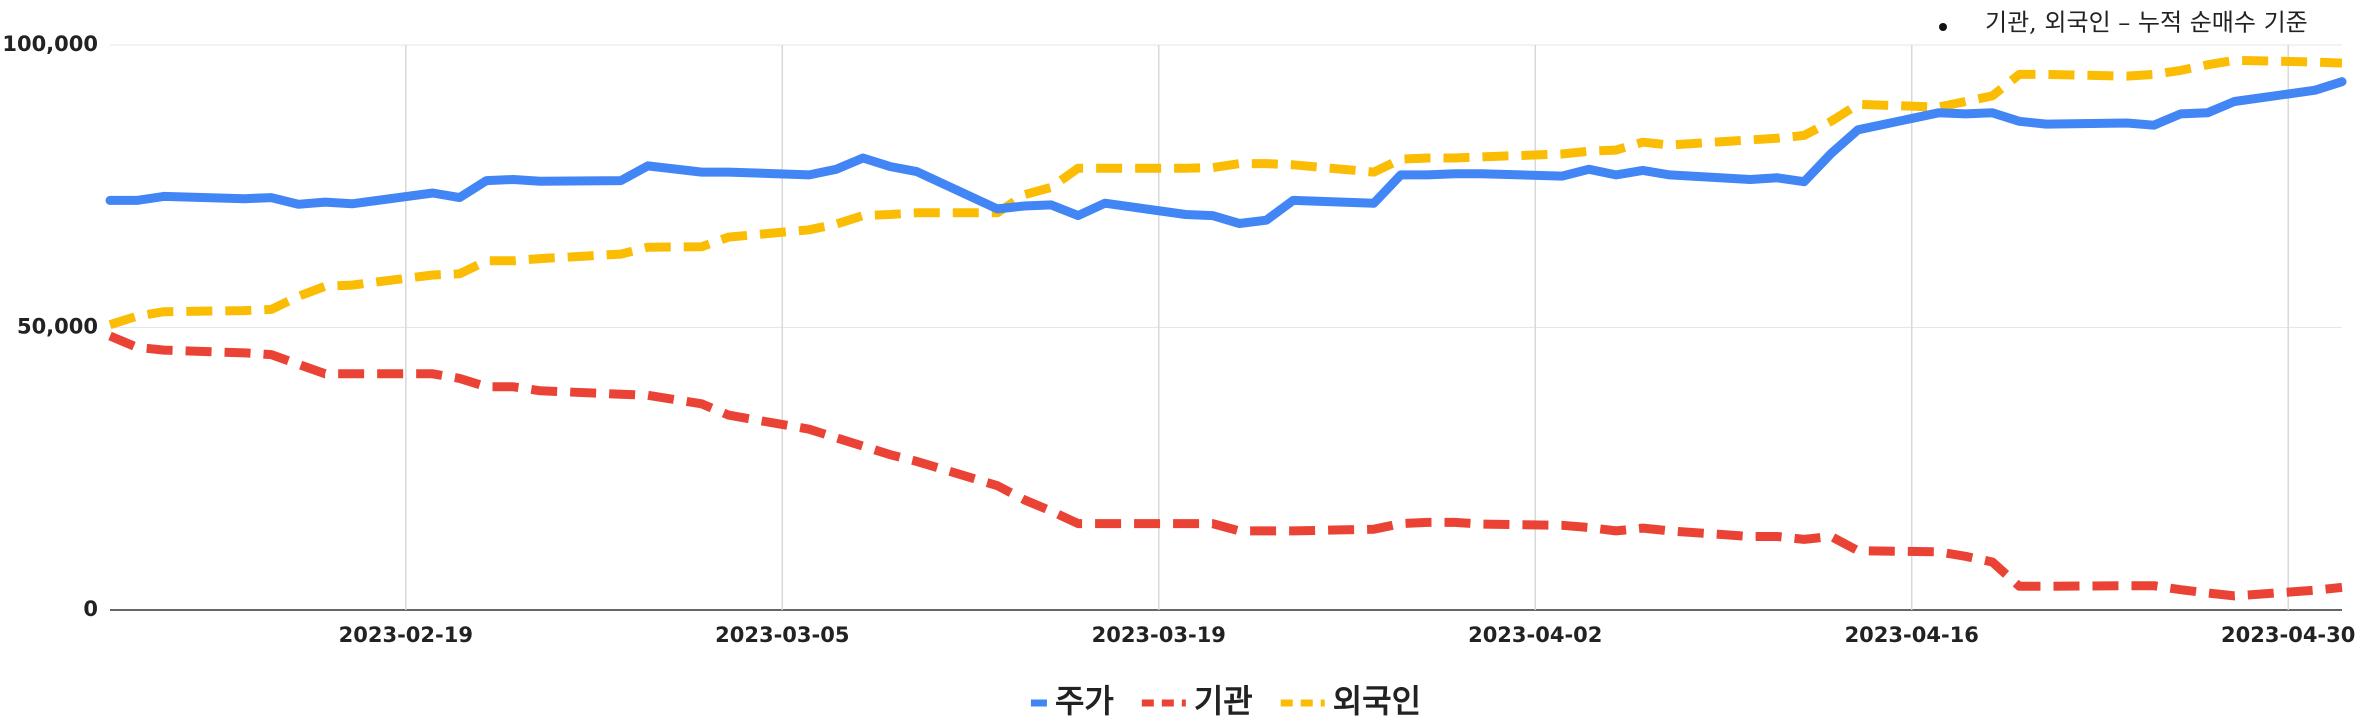 This screenshot has width=2361, height=724. Describe the element at coordinates (1377, 701) in the screenshot. I see `legend-label: 외국인` at that location.